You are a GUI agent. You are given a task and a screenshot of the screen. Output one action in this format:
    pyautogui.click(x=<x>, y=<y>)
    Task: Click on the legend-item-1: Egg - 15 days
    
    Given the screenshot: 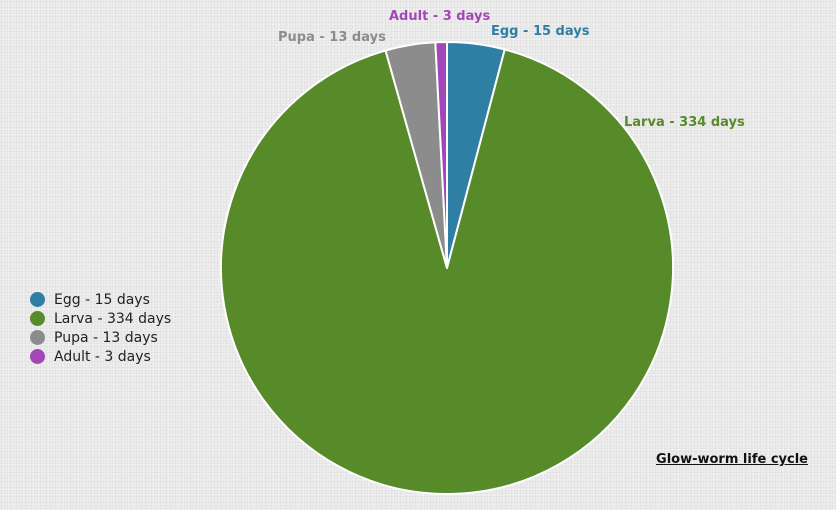 What is the action you would take?
    pyautogui.click(x=100, y=299)
    